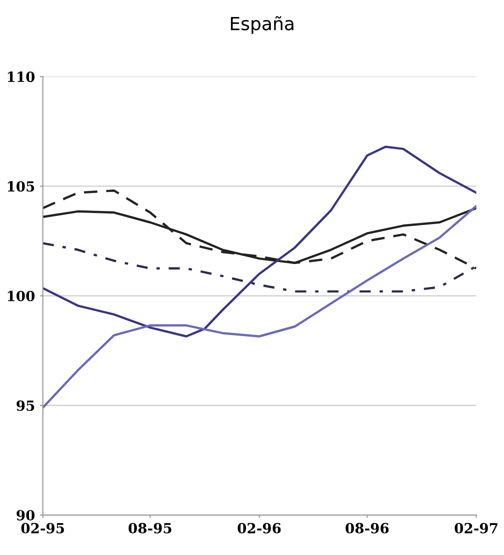 The image size is (504, 555). What do you see at coordinates (21, 186) in the screenshot?
I see `y-tick-label: 105` at bounding box center [21, 186].